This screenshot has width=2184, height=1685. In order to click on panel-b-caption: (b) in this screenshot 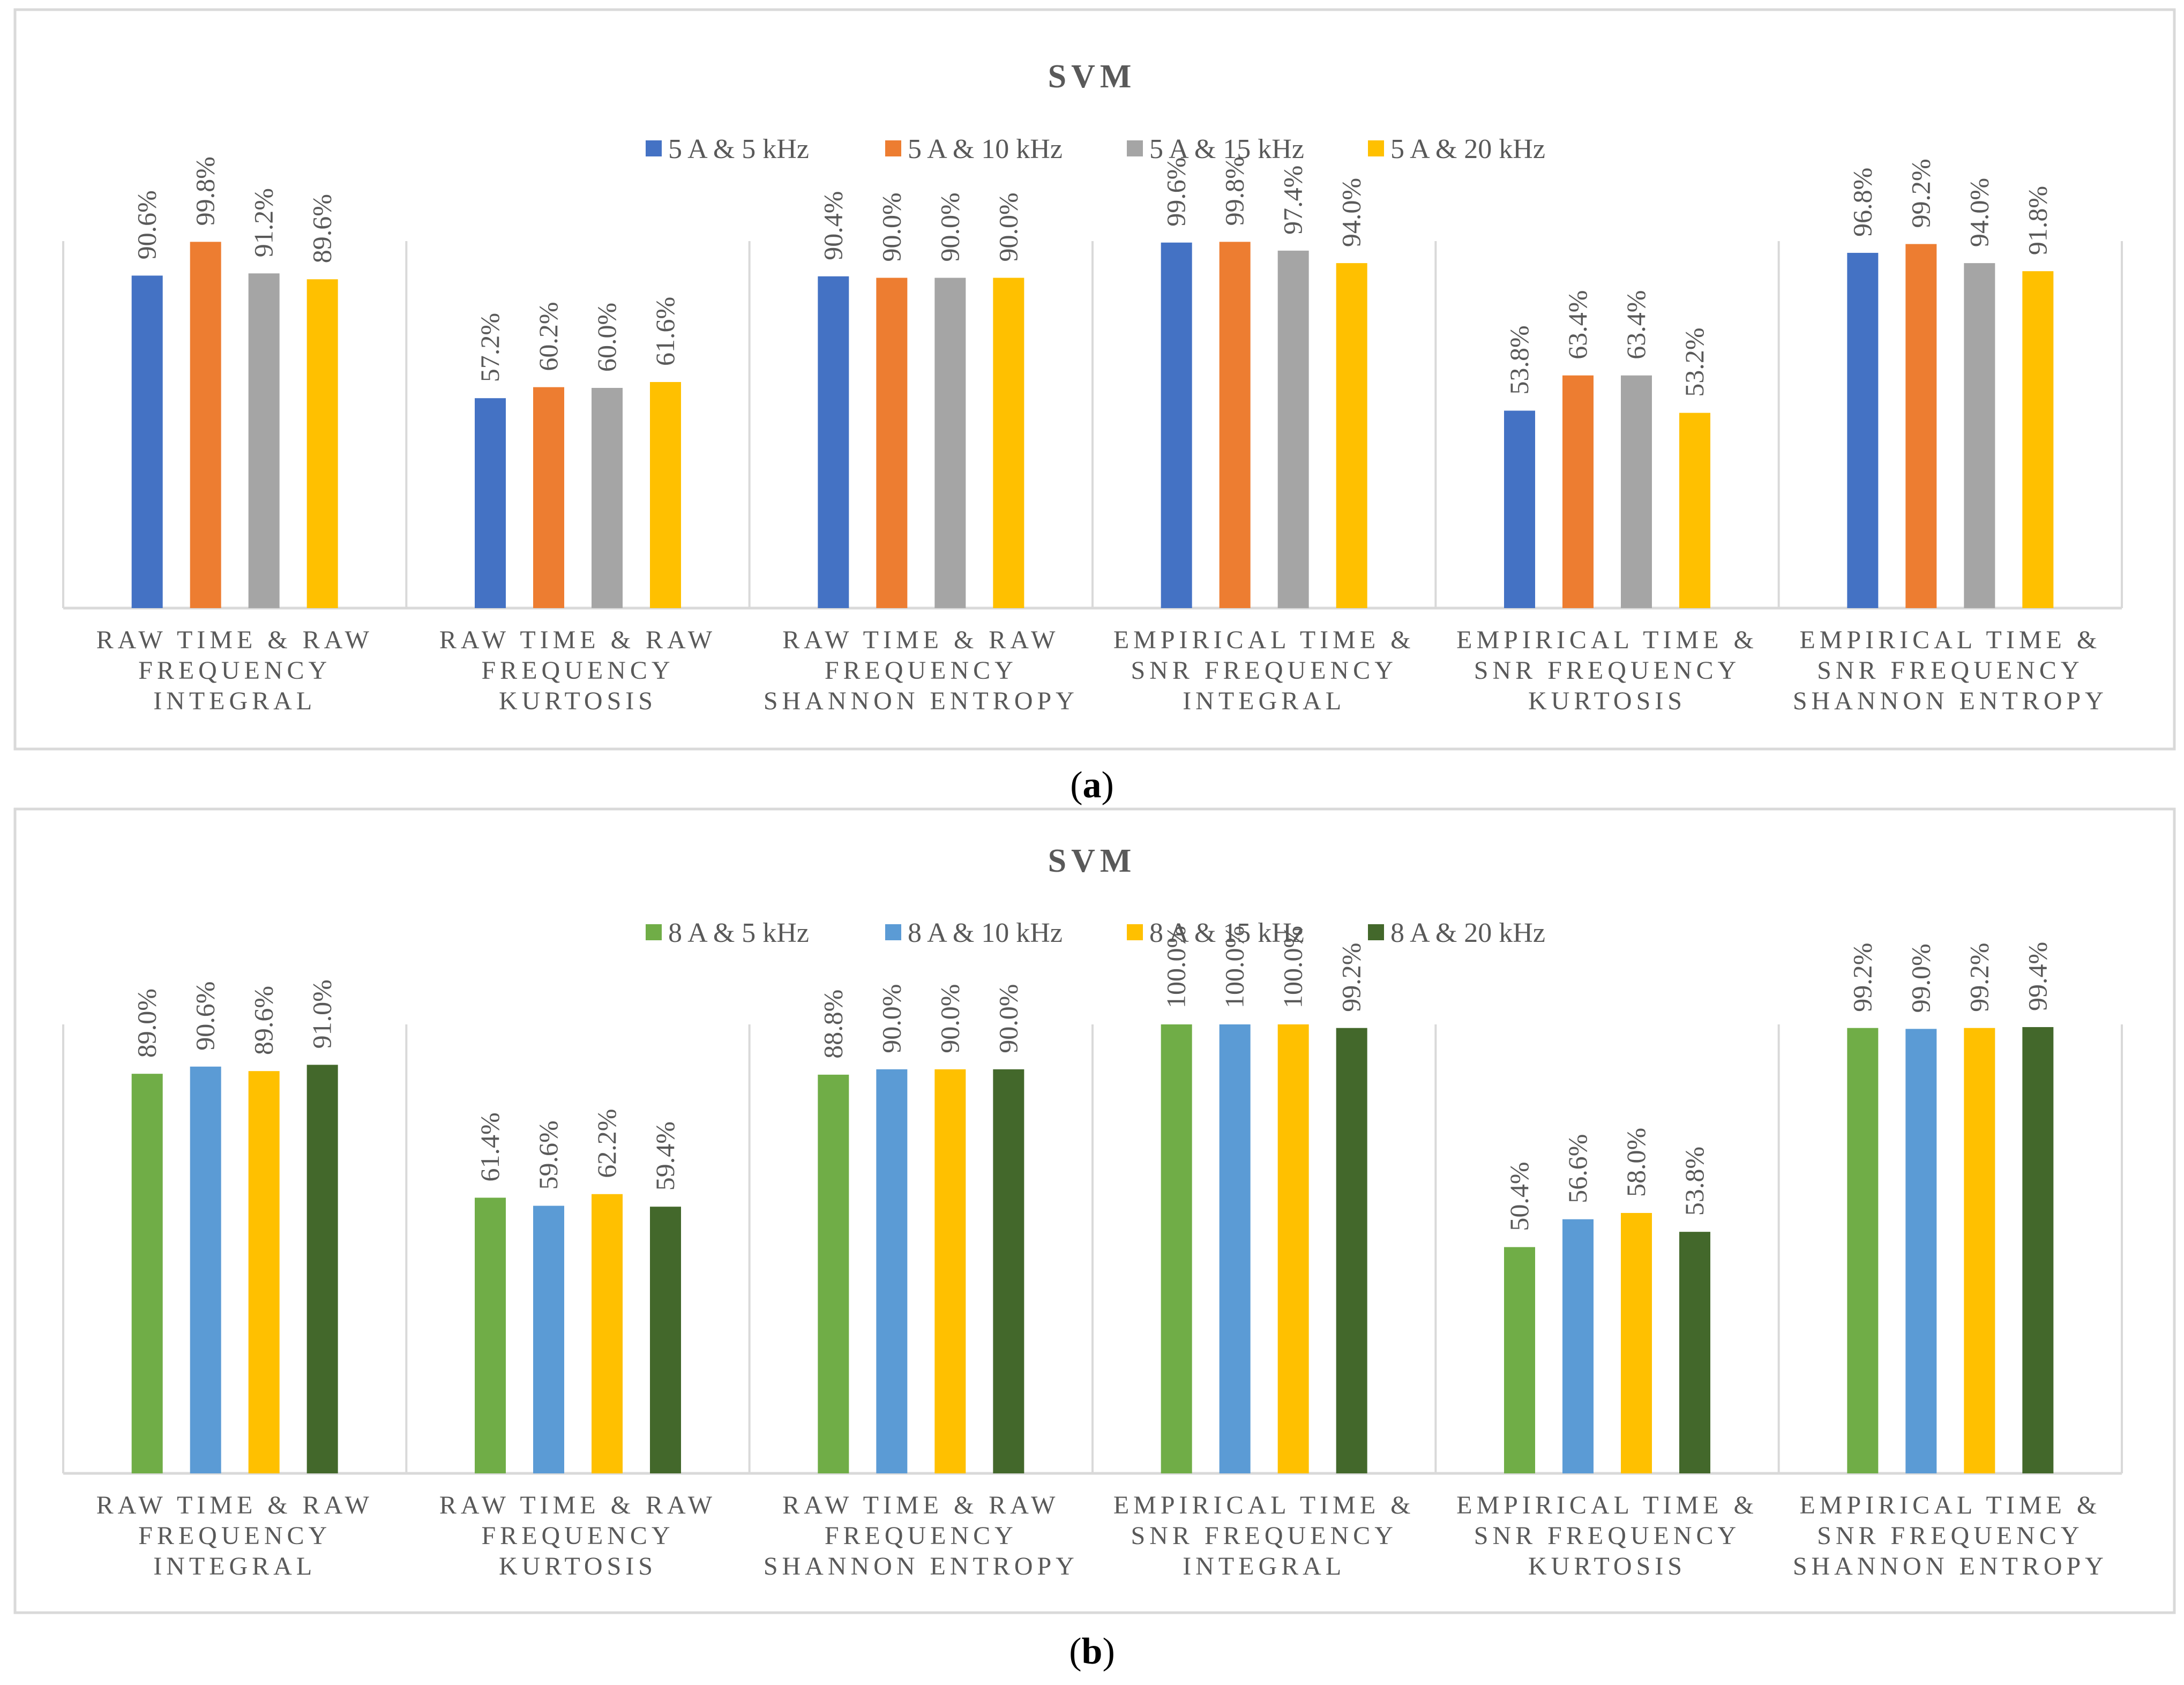, I will do `click(1092, 1651)`.